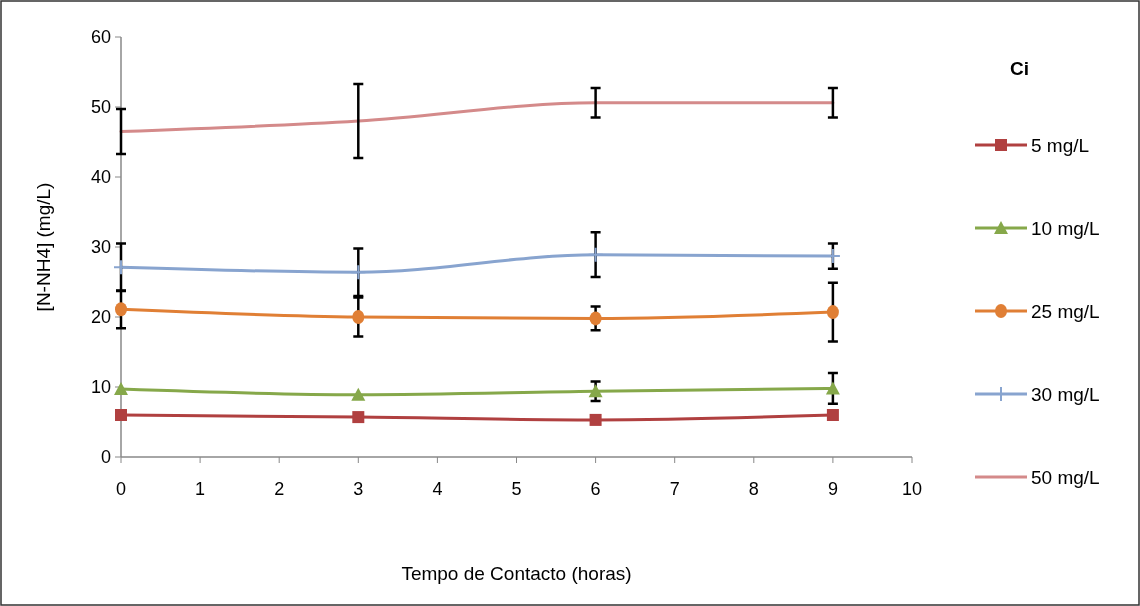  Describe the element at coordinates (100, 177) in the screenshot. I see `y-tick-label: 40` at that location.